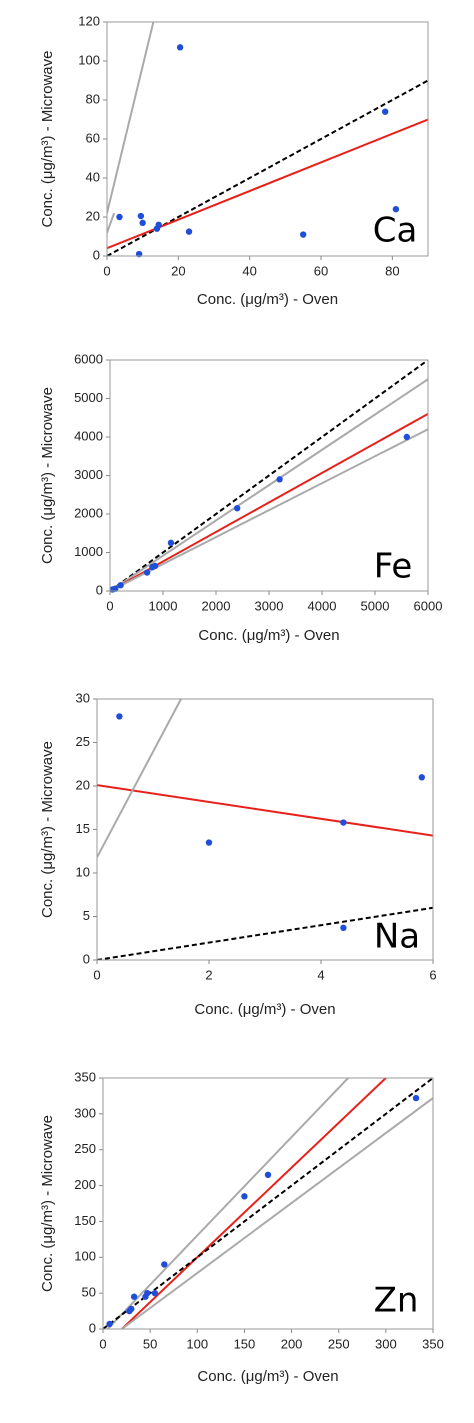 The width and height of the screenshot is (474, 1423). I want to click on y-tick-label: 3000, so click(88, 474).